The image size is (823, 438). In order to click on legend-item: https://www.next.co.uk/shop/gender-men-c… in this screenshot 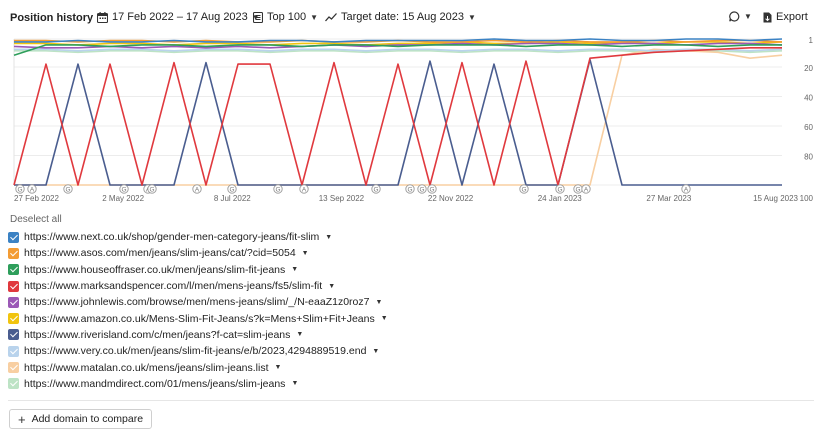, I will do `click(358, 237)`.